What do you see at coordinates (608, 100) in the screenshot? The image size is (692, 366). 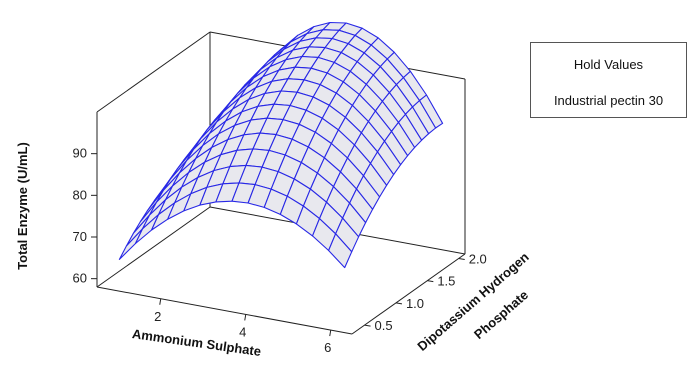 I see `hold-values-line: Industrial pectin 30` at bounding box center [608, 100].